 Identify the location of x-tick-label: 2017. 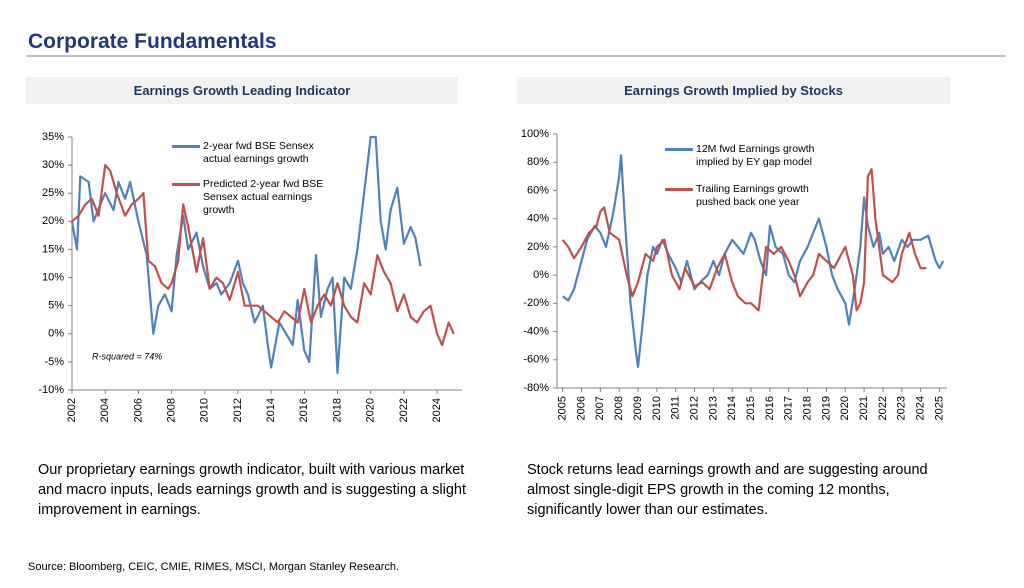
(789, 408).